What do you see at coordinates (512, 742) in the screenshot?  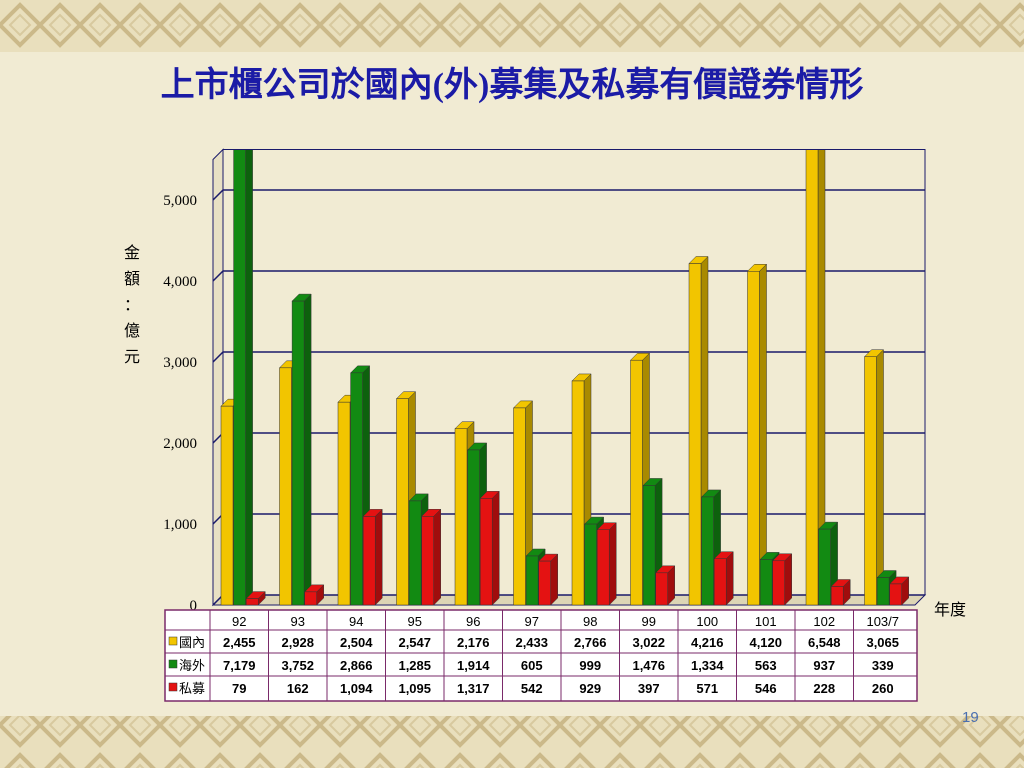 I see `border-bottom` at bounding box center [512, 742].